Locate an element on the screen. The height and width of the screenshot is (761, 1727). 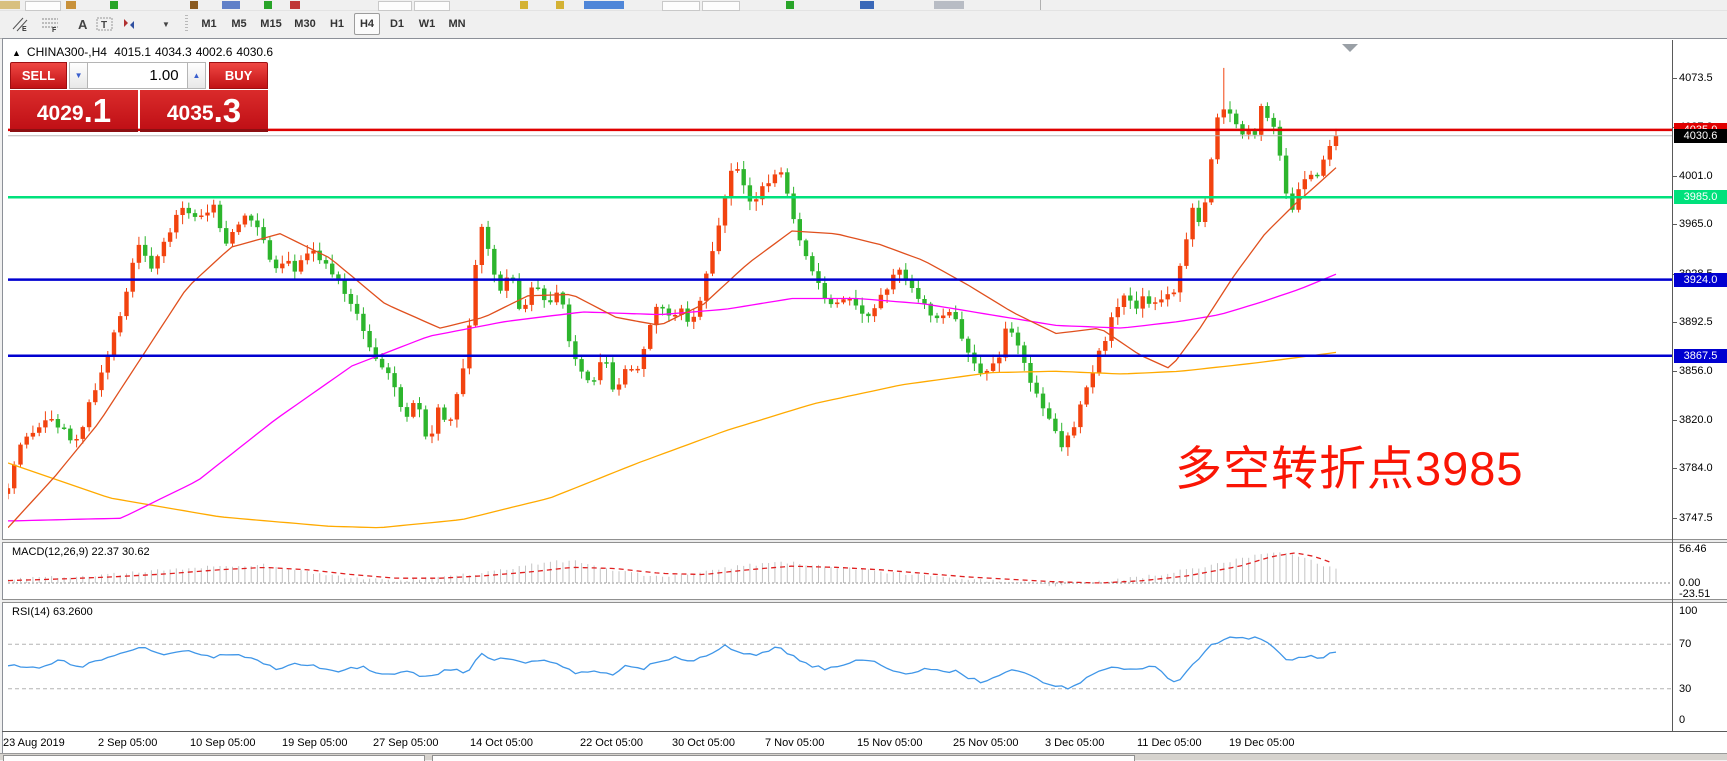
timeframe-button-H1: H1 is located at coordinates (337, 24).